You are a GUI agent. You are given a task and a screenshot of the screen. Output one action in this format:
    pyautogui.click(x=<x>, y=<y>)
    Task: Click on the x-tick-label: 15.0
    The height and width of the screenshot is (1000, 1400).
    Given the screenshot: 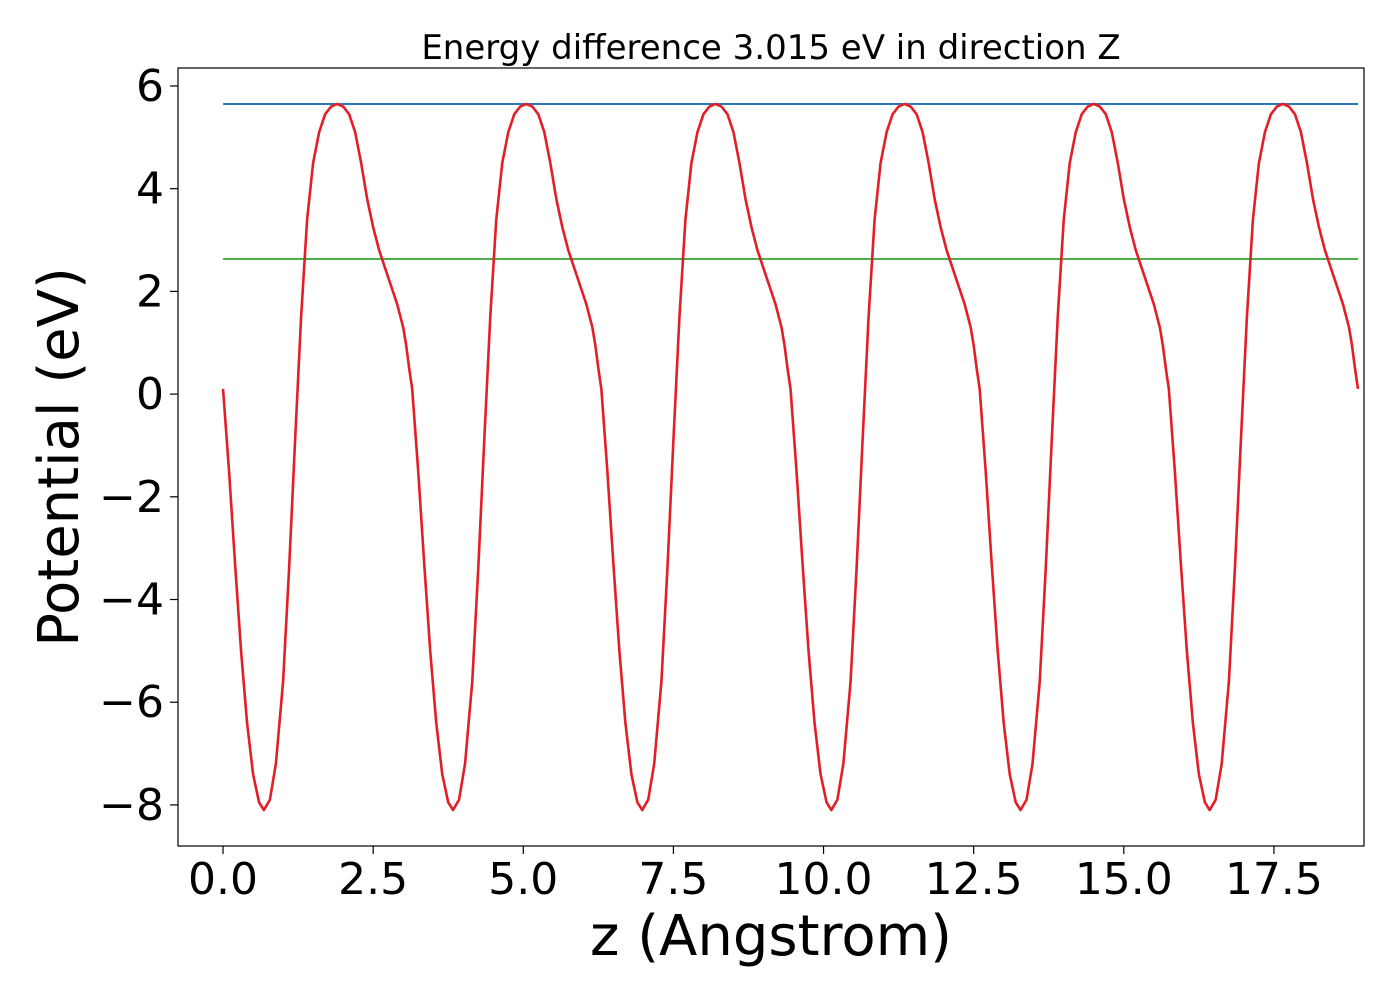 What is the action you would take?
    pyautogui.click(x=1124, y=879)
    